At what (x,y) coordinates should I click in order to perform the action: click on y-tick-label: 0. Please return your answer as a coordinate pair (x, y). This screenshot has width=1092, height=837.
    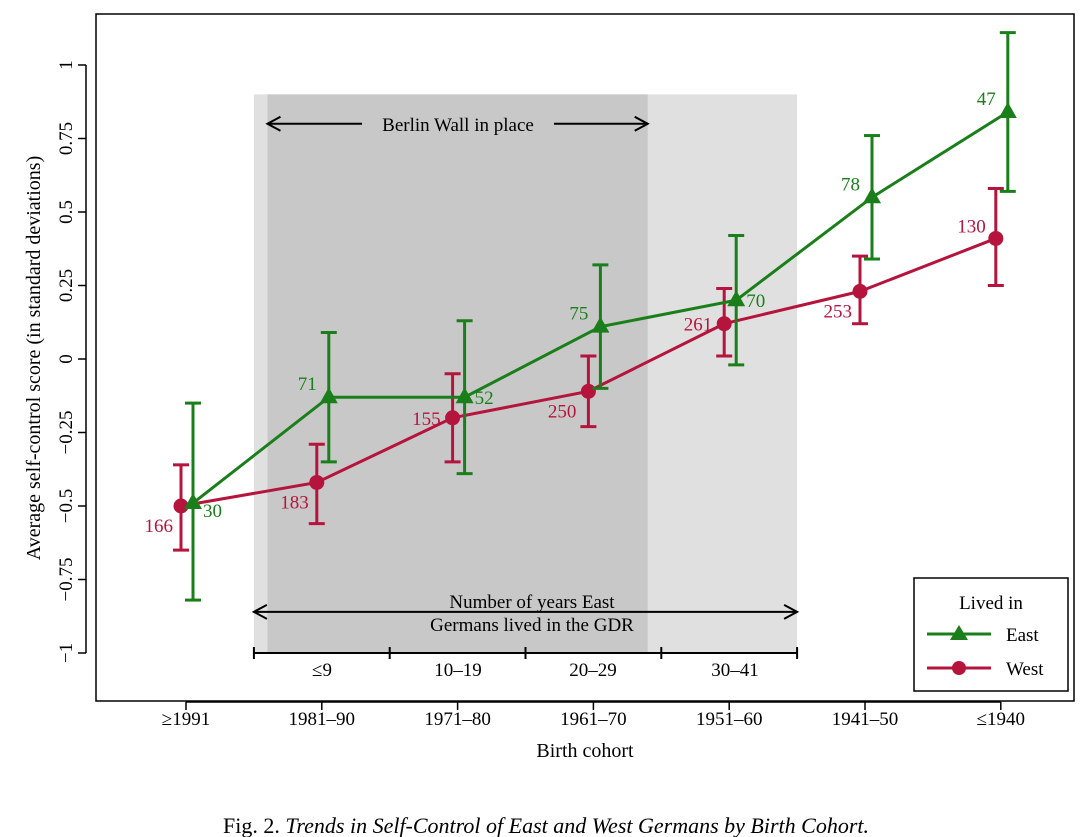
    Looking at the image, I should click on (66, 359).